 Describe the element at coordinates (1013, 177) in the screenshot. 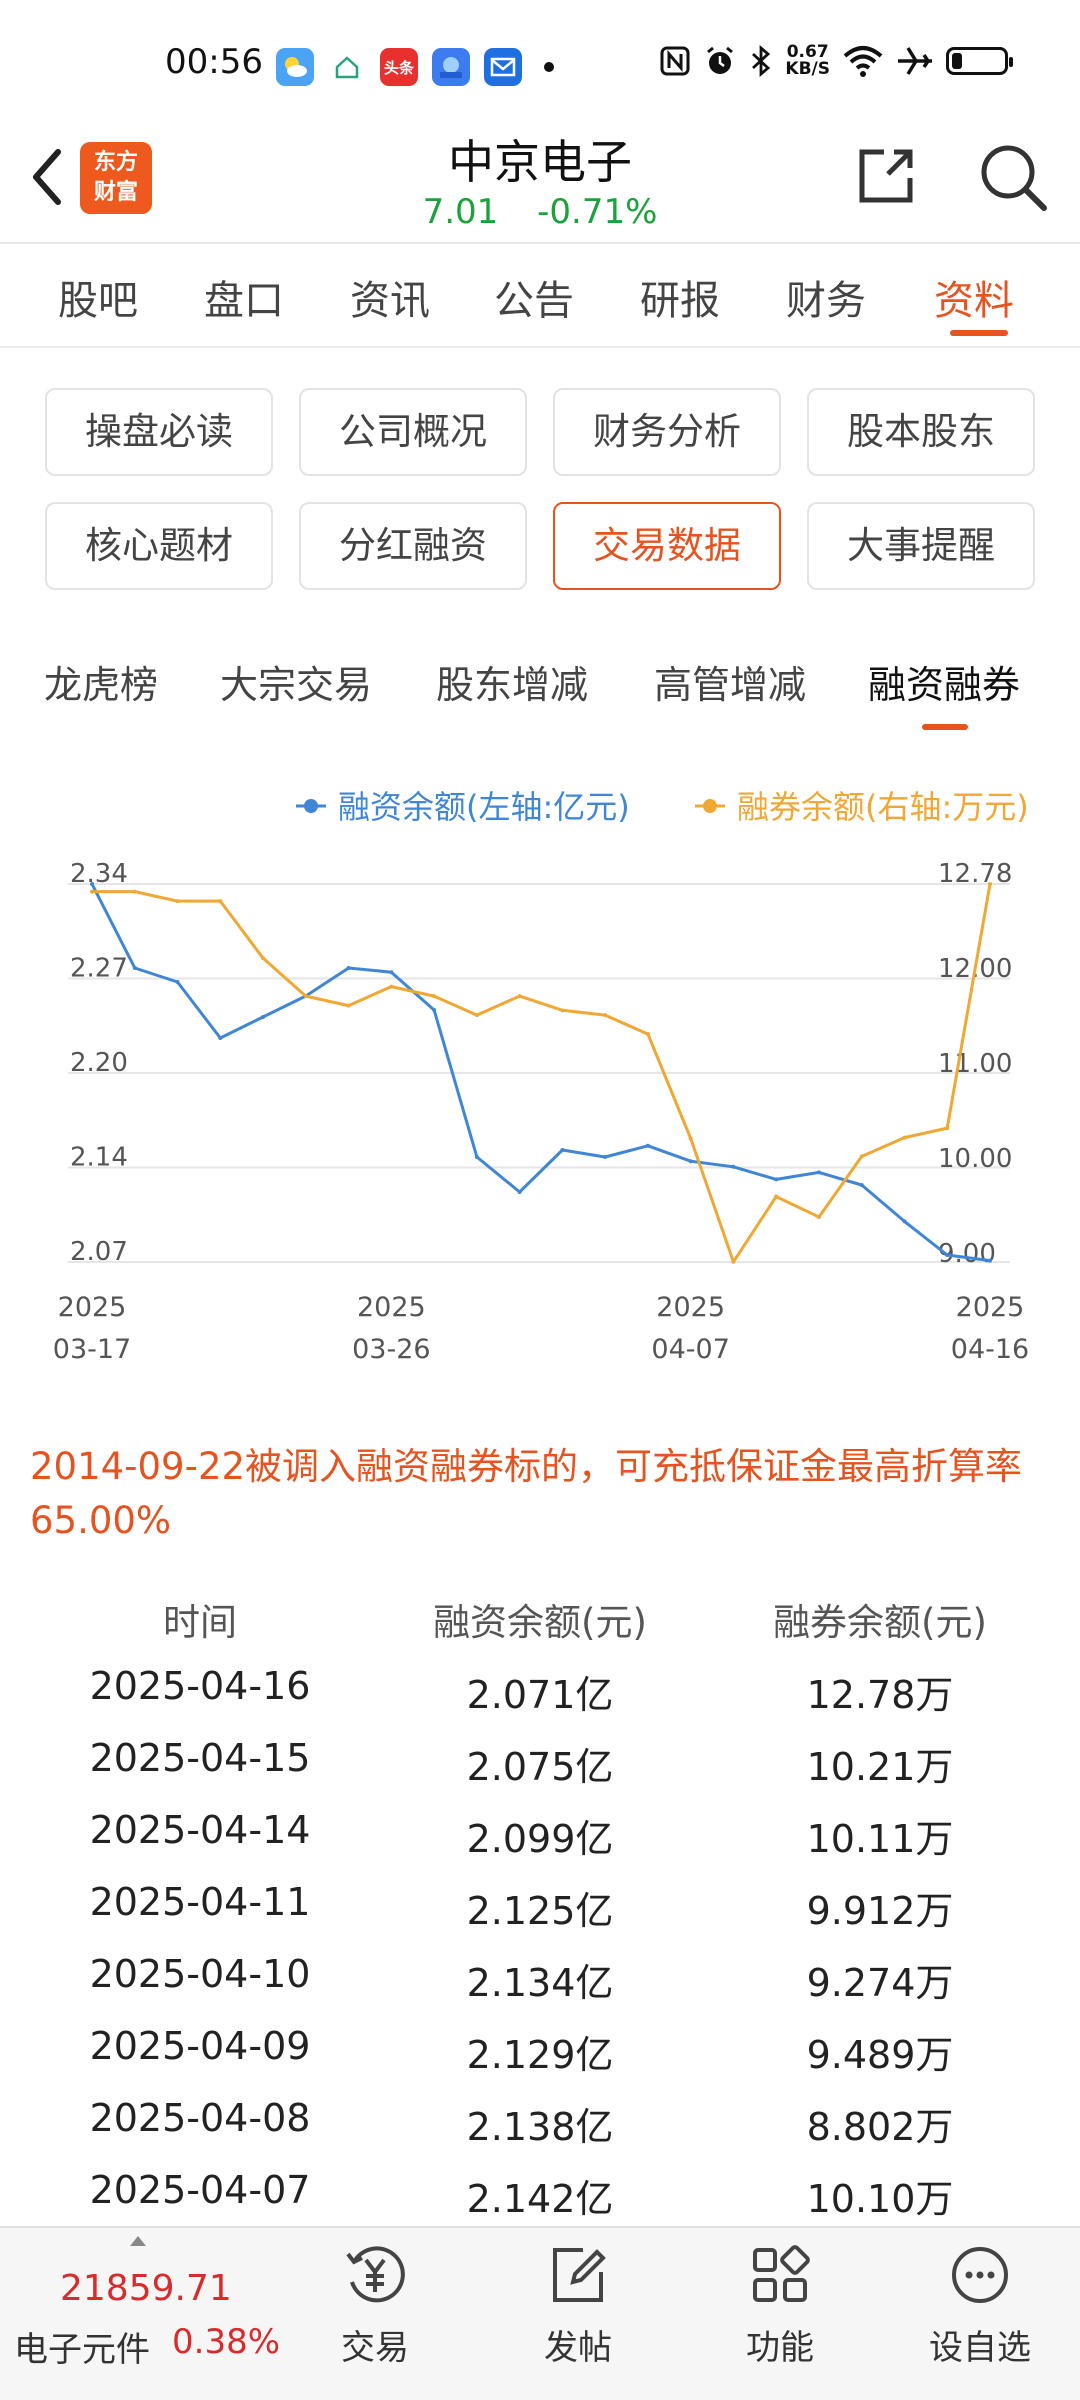

I see `search-icon` at that location.